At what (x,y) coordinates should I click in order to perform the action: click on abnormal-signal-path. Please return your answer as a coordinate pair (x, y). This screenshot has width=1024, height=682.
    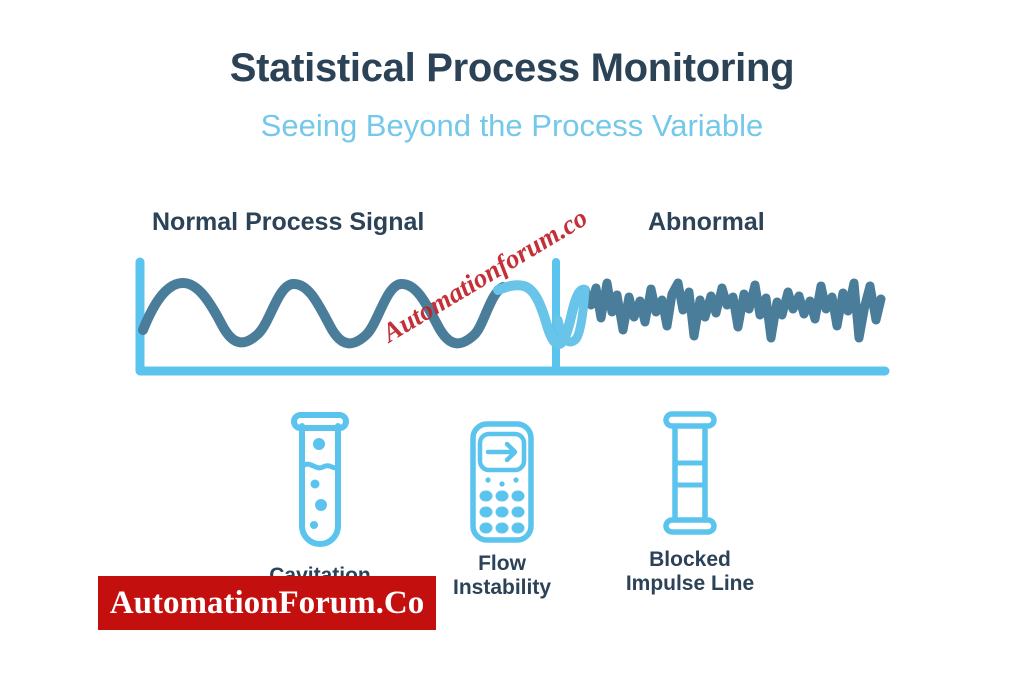
    Looking at the image, I should click on (733, 310).